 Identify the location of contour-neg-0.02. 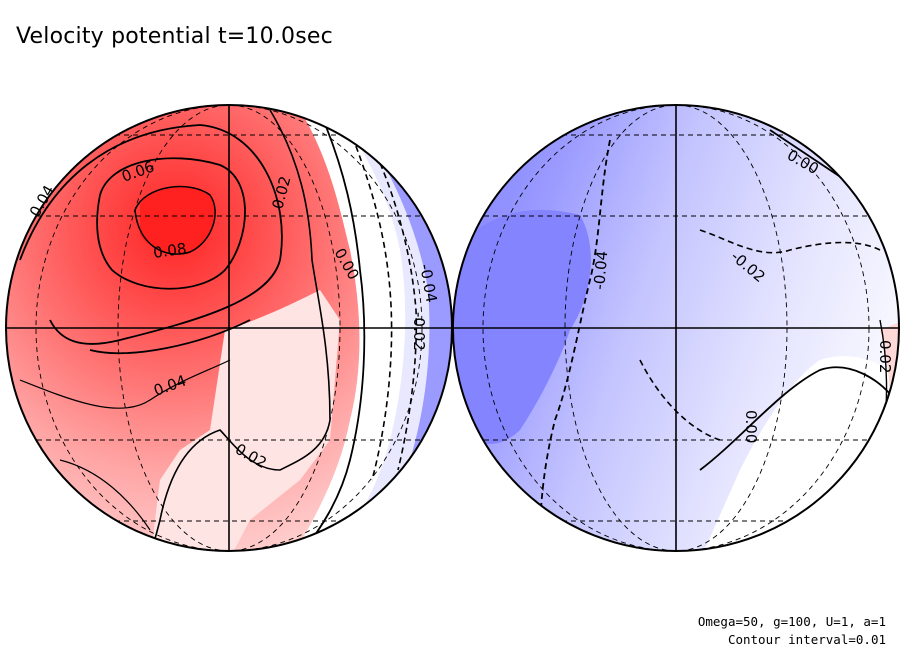
(368, 299).